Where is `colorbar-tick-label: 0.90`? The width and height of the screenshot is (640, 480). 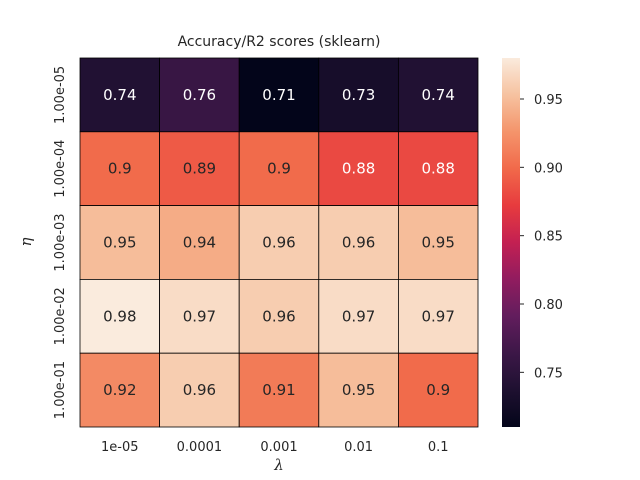
colorbar-tick-label: 0.90 is located at coordinates (548, 168).